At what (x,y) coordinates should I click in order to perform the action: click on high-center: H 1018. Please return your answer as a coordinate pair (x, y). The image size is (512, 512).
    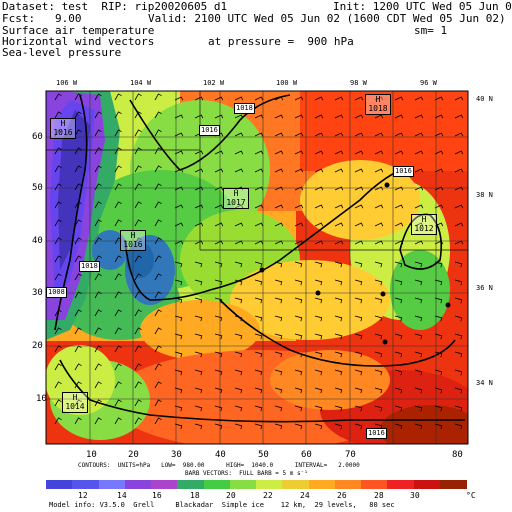
    Looking at the image, I should click on (378, 104).